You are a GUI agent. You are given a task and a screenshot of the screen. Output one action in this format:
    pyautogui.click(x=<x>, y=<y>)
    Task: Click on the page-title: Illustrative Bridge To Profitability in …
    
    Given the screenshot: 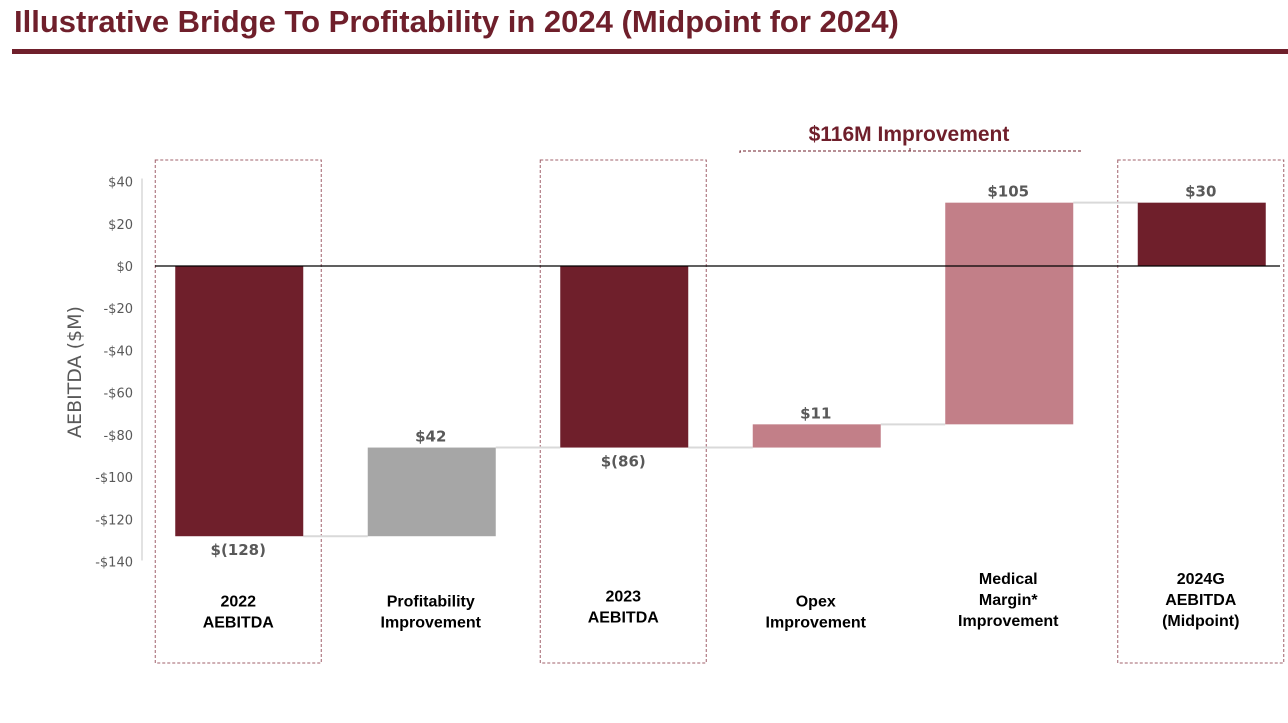 What is the action you would take?
    pyautogui.click(x=456, y=21)
    